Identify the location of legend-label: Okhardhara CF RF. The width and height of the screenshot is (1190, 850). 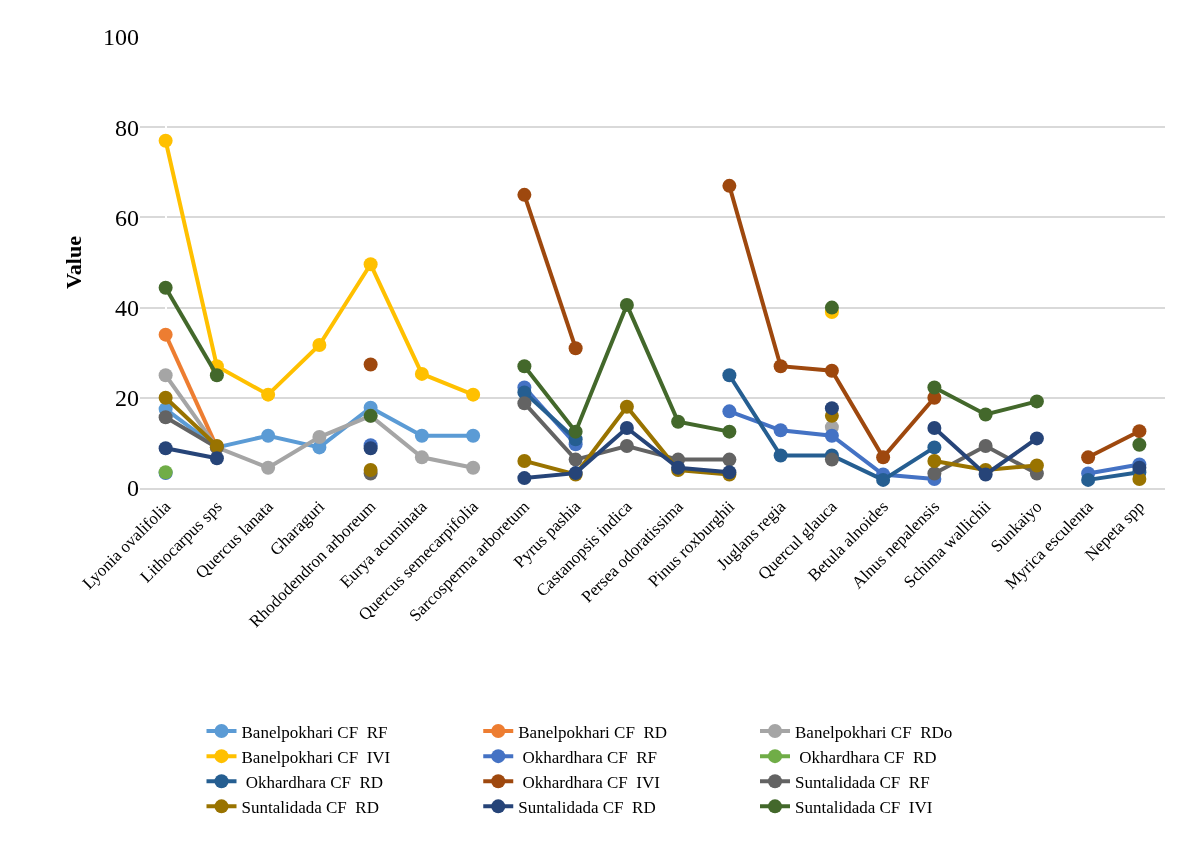
(588, 757).